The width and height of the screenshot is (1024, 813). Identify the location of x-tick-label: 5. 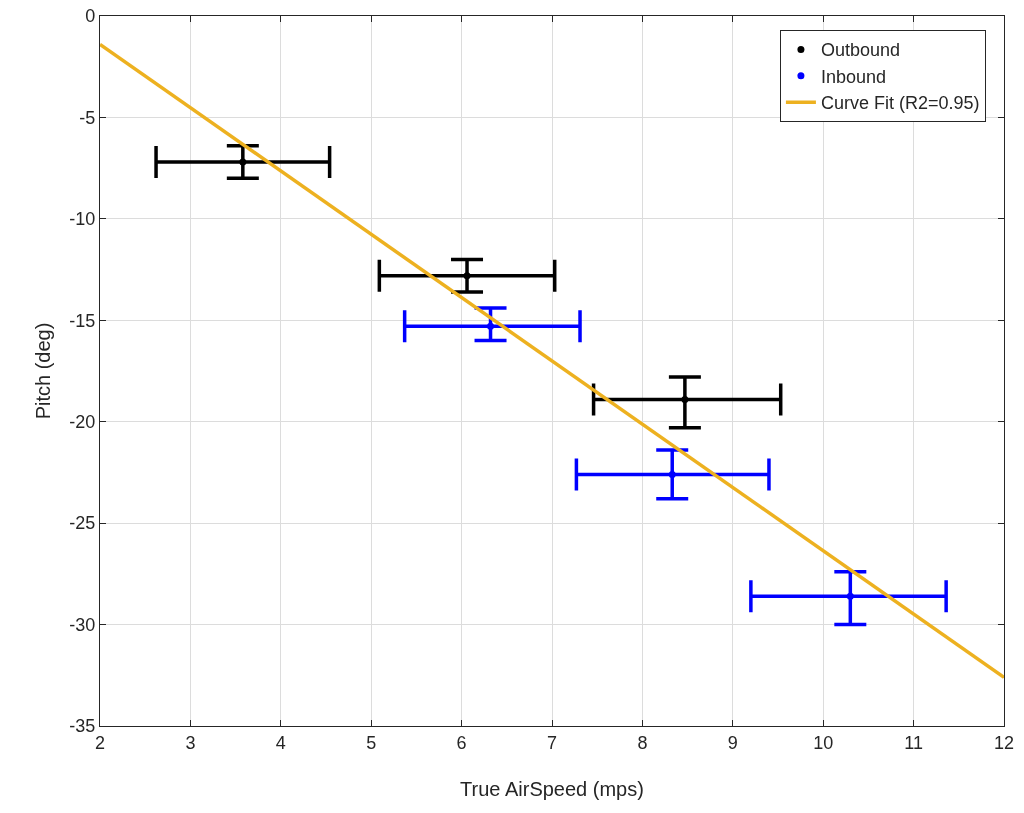
(371, 742).